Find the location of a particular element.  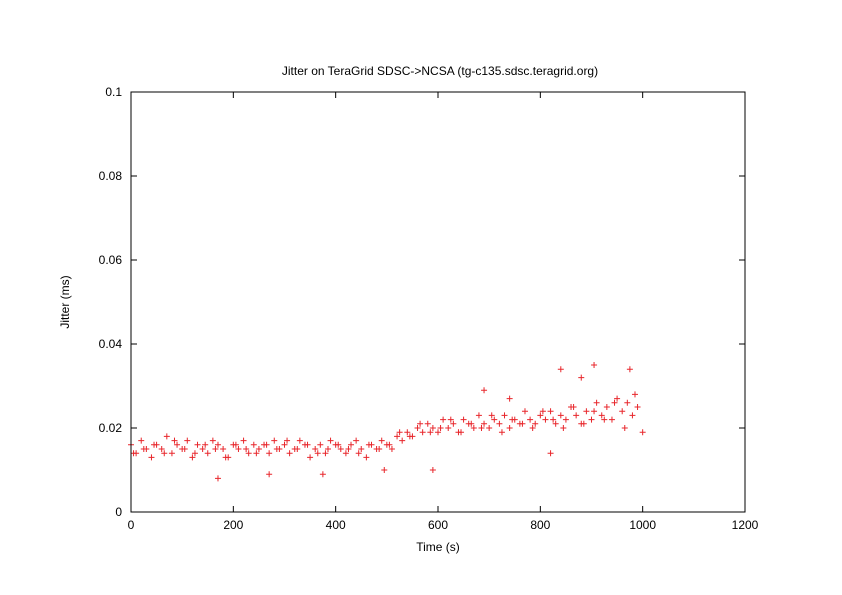

data-points is located at coordinates (387, 422).